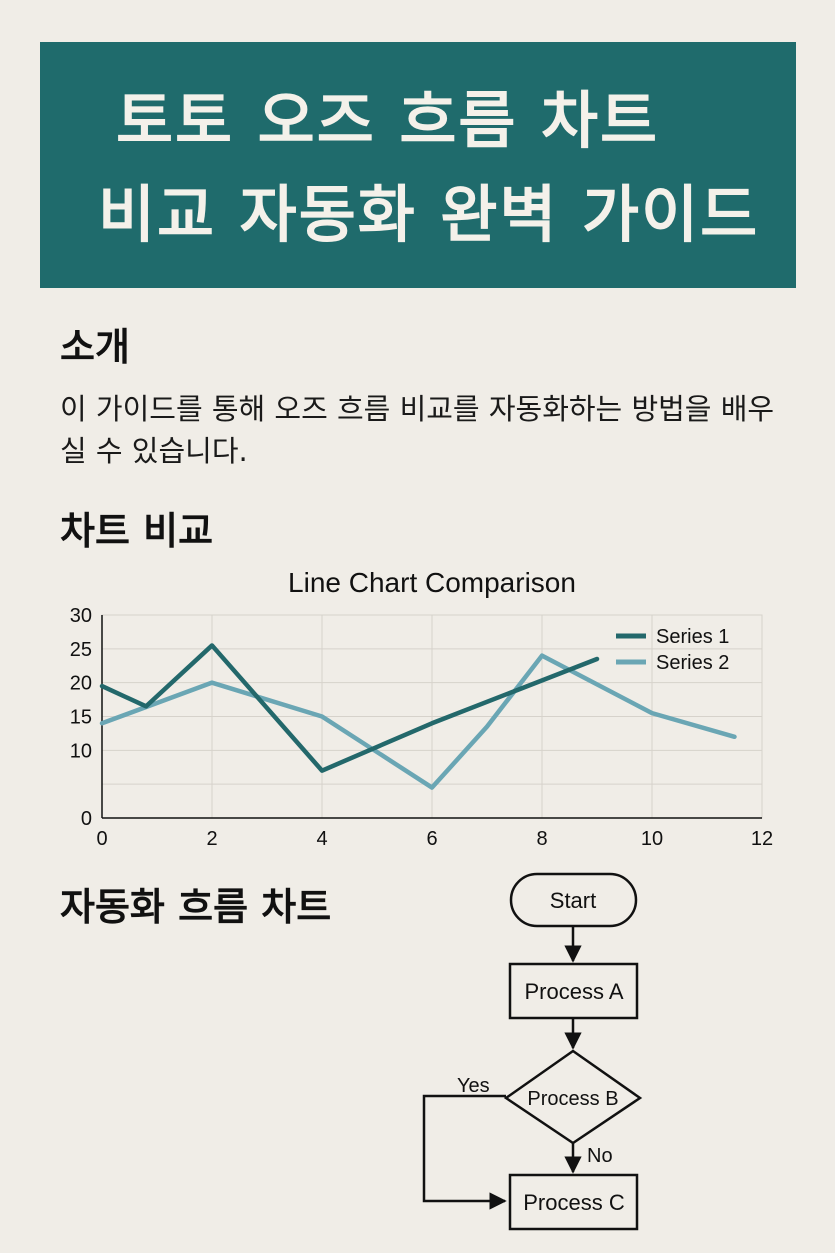 The width and height of the screenshot is (835, 1253). What do you see at coordinates (81, 751) in the screenshot?
I see `y-tick-label: 10` at bounding box center [81, 751].